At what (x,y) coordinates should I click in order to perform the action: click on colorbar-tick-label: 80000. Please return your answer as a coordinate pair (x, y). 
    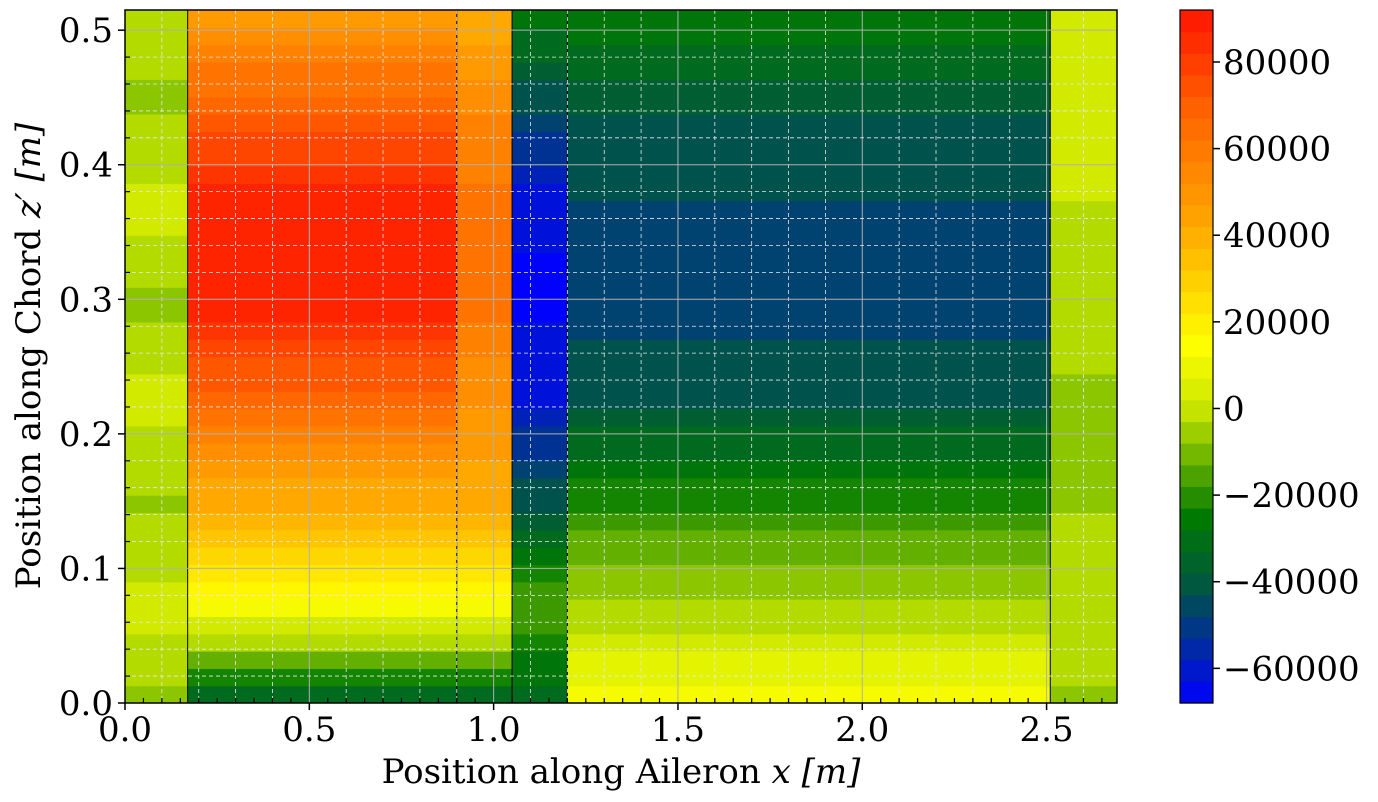
    Looking at the image, I should click on (1277, 63).